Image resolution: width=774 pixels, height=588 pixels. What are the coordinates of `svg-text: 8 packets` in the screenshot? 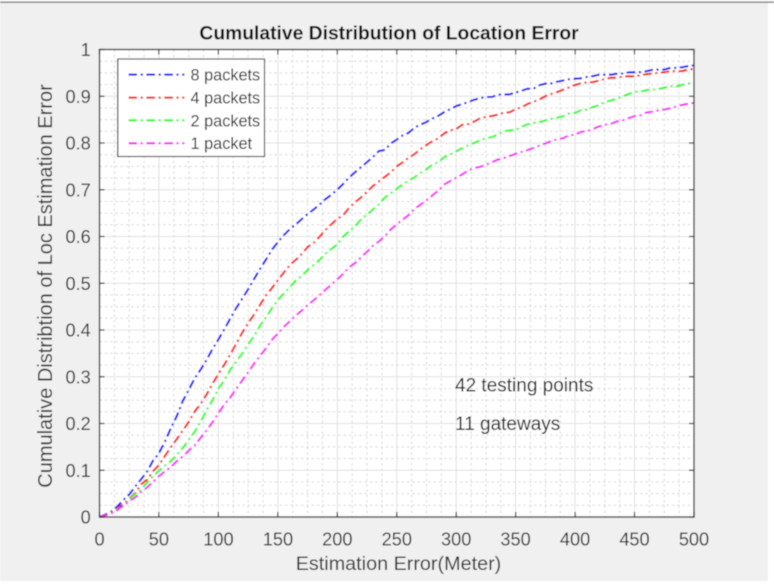 It's located at (226, 76).